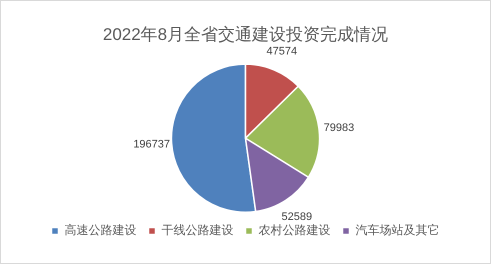 This screenshot has width=491, height=264. Describe the element at coordinates (282, 51) in the screenshot. I see `data-label: 47574` at that location.